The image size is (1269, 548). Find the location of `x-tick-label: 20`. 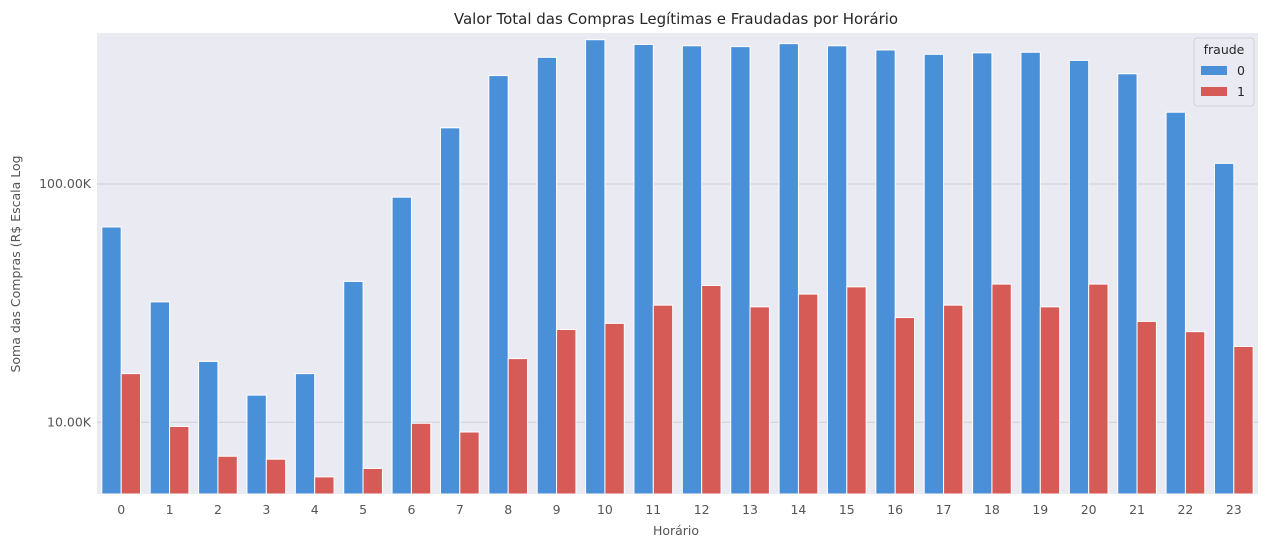

x-tick-label: 20 is located at coordinates (1089, 509).